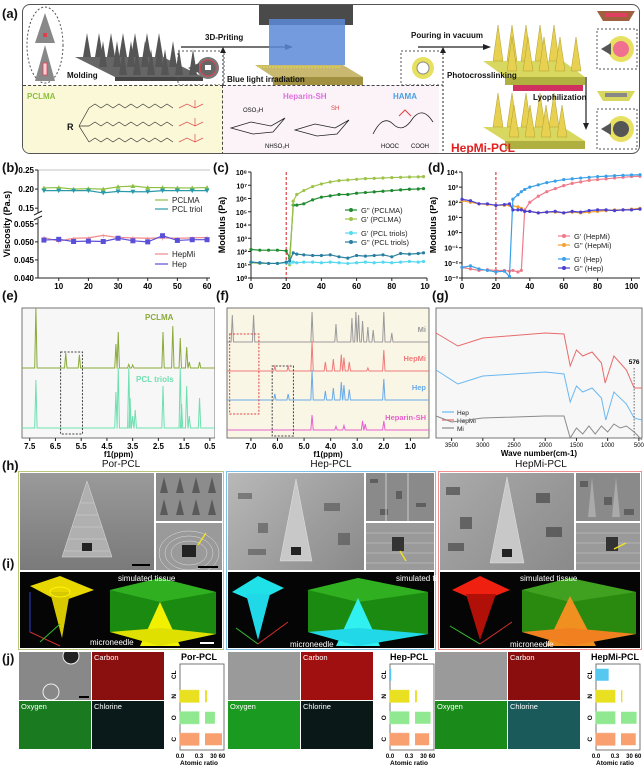  What do you see at coordinates (24, 224) in the screenshot?
I see `y-tick-label: 0.055` at bounding box center [24, 224].